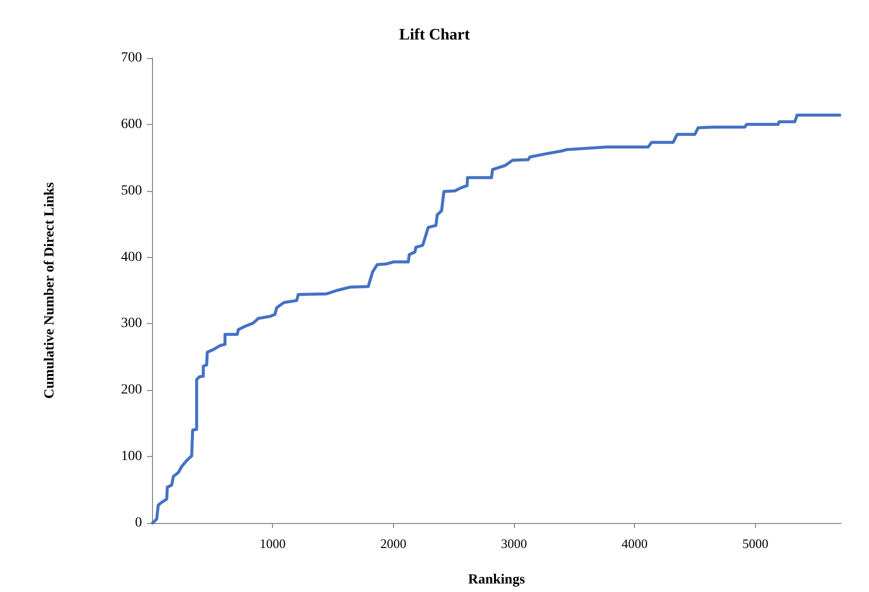  I want to click on y-tick-label: 600, so click(131, 124).